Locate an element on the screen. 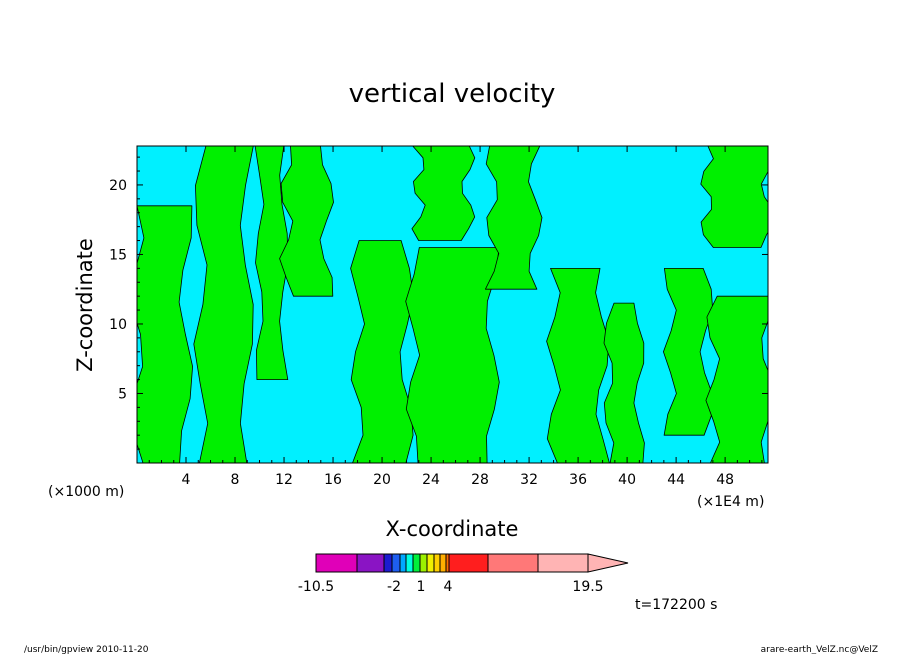  colorbar-overflow-arrow is located at coordinates (608, 563).